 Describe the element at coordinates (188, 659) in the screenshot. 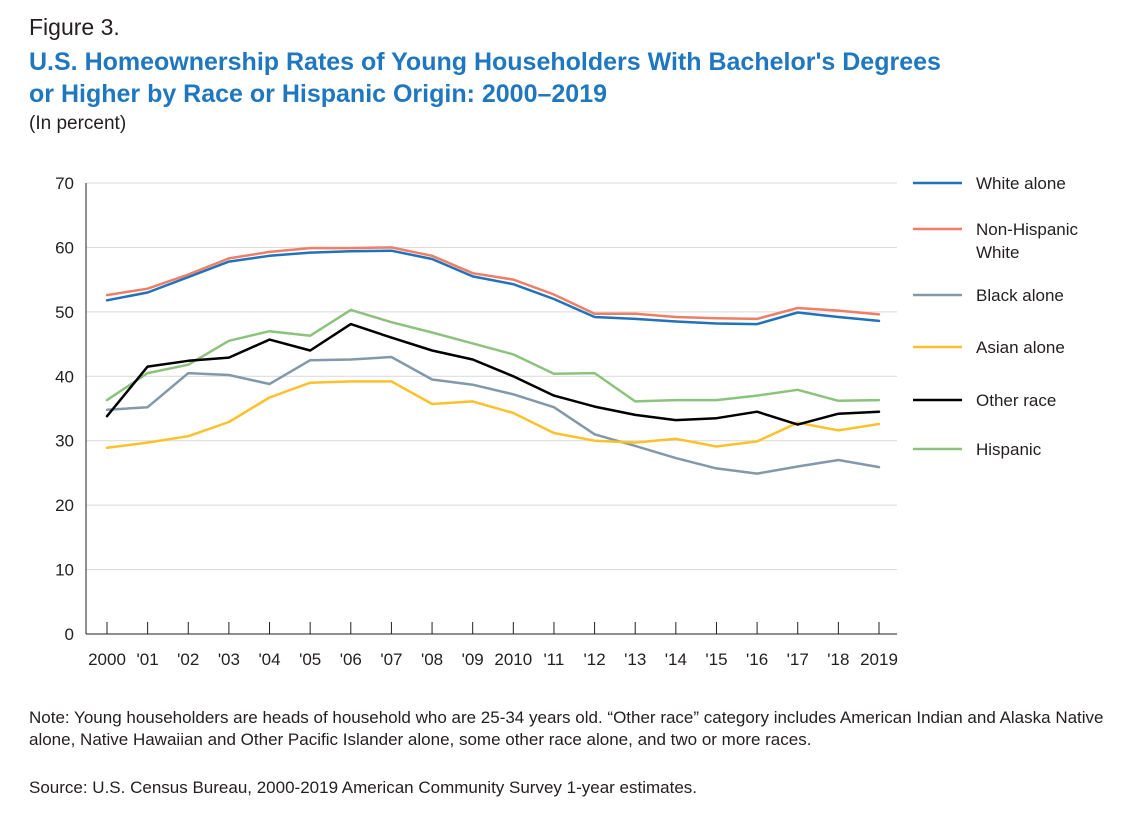

I see `x-tick-label: '02` at that location.